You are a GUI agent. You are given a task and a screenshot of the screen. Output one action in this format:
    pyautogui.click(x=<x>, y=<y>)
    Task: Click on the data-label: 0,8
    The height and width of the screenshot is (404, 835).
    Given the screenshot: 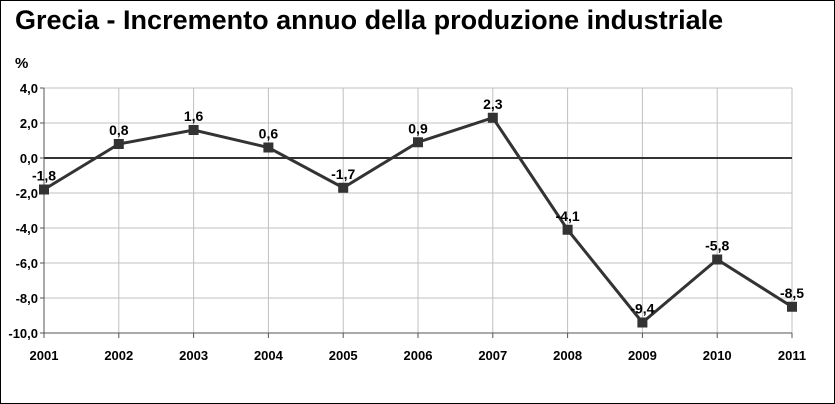 What is the action you would take?
    pyautogui.click(x=119, y=130)
    